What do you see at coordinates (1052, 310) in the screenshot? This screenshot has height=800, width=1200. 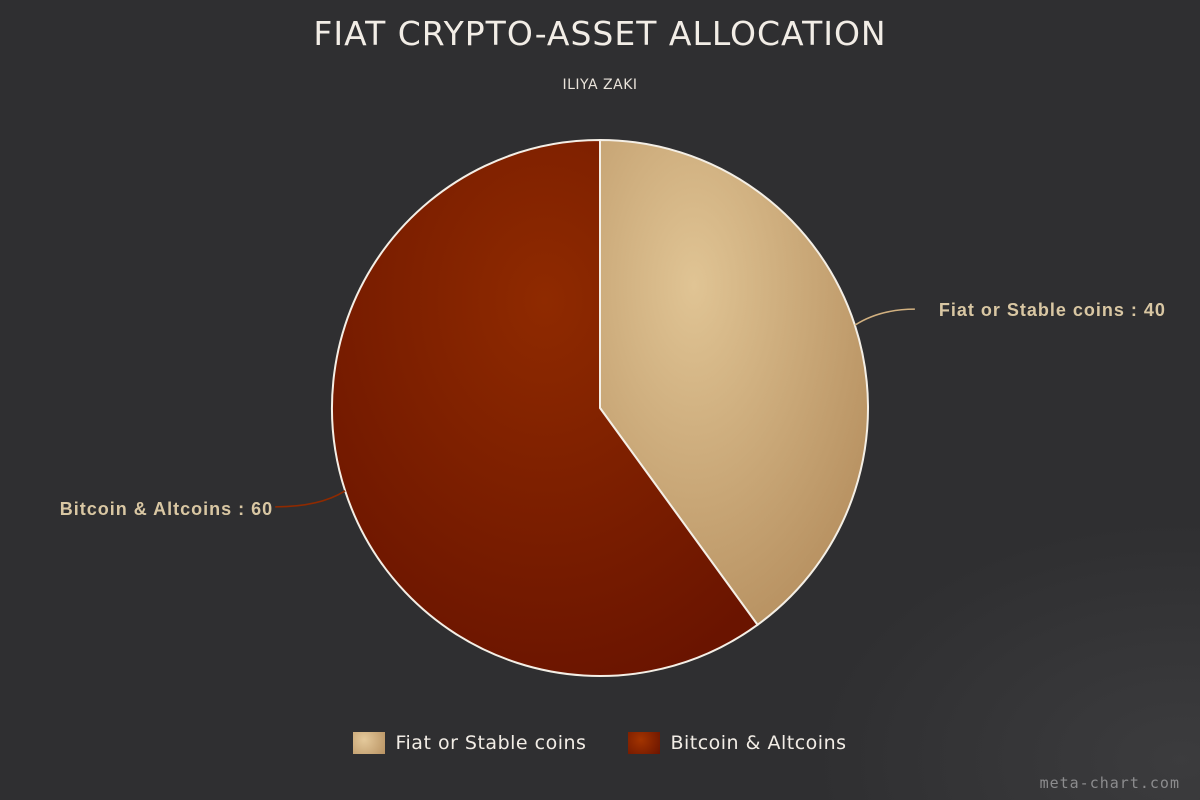 I see `data-label-fiat: Fiat or Stable coins : 40` at bounding box center [1052, 310].